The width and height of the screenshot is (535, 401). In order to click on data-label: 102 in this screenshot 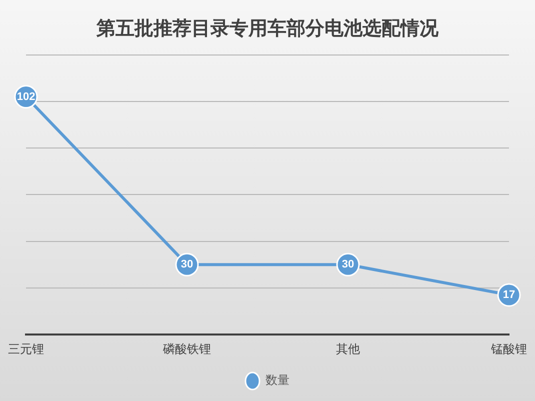, I will do `click(26, 96)`.